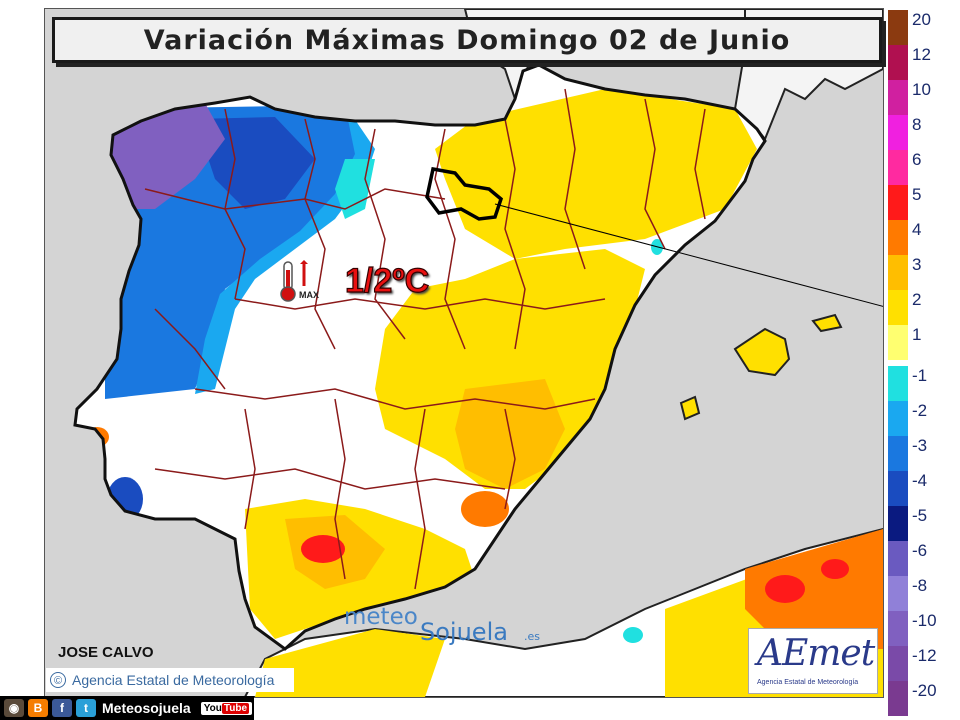 This screenshot has width=960, height=720. Describe the element at coordinates (920, 480) in the screenshot. I see `legend-label-negative: -4` at that location.